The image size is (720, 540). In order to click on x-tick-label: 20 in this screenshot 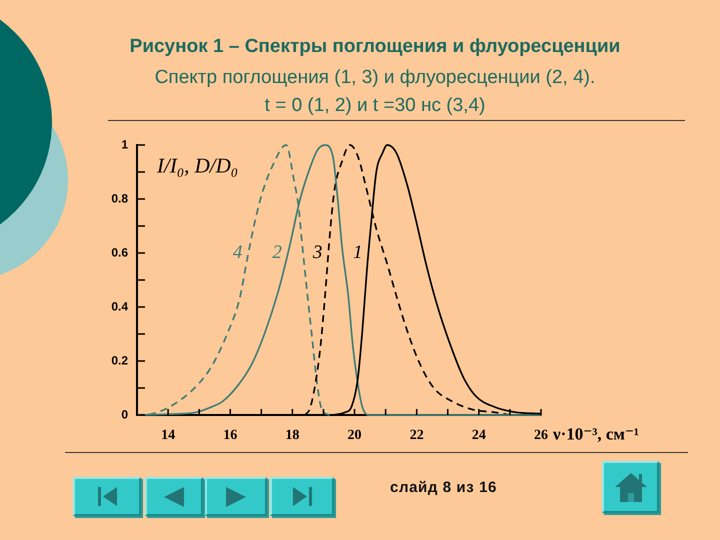, I will do `click(355, 436)`.